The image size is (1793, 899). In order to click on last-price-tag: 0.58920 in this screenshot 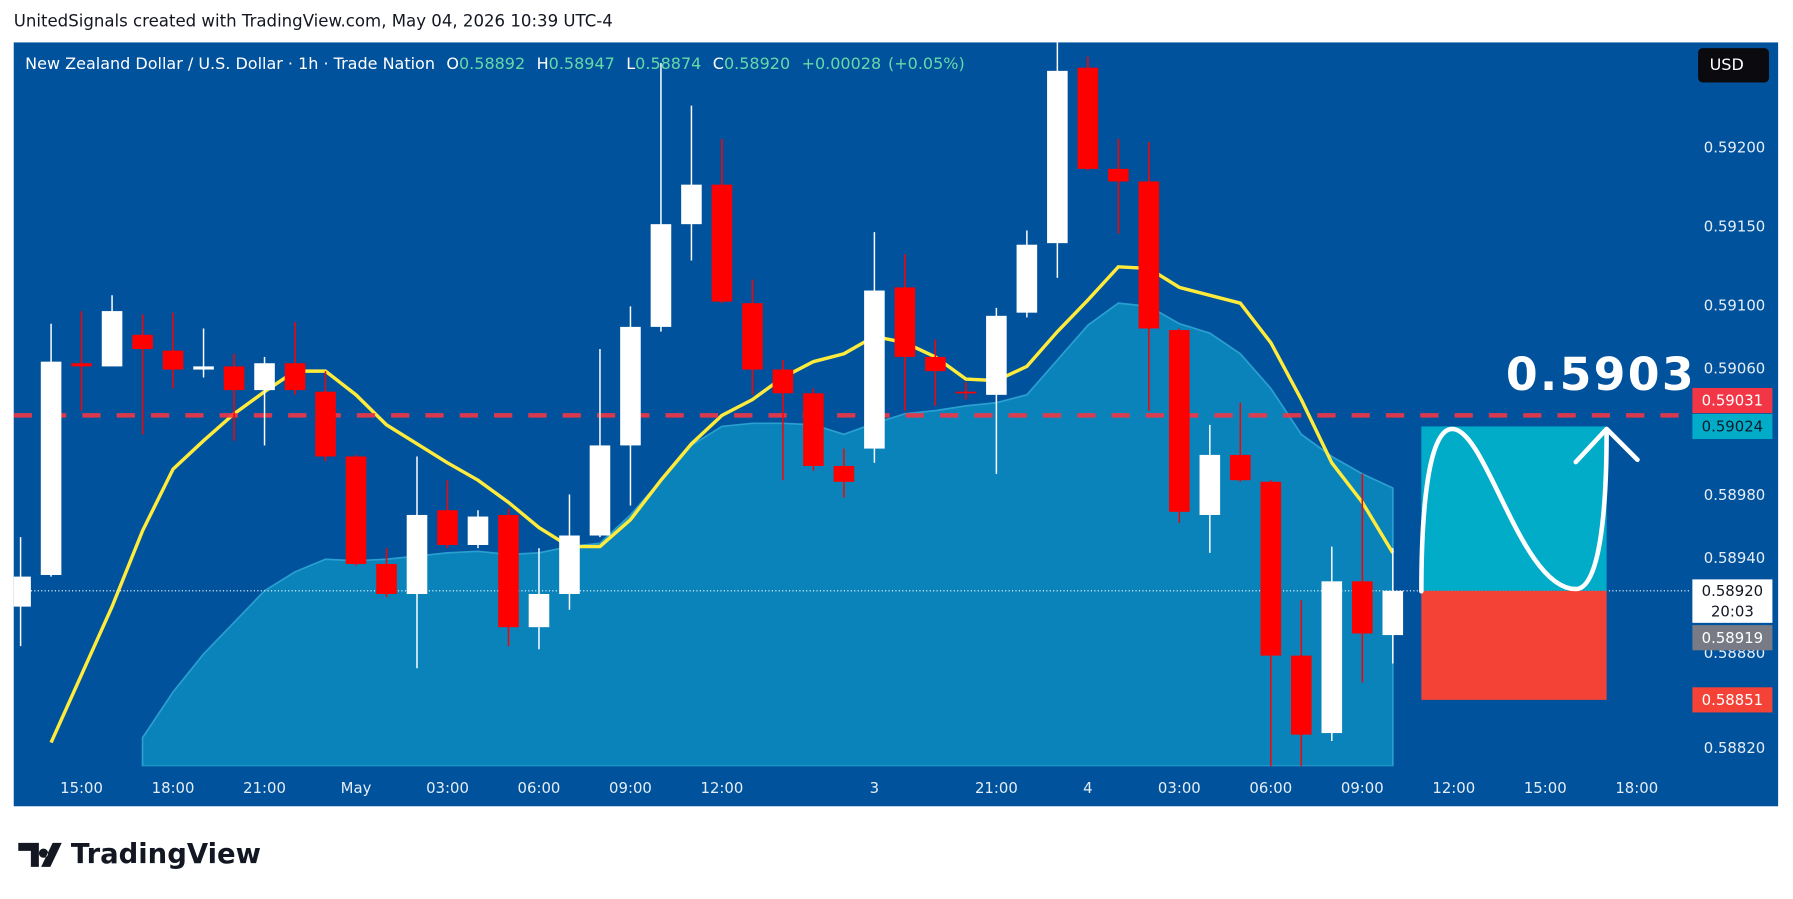, I will do `click(1732, 591)`.